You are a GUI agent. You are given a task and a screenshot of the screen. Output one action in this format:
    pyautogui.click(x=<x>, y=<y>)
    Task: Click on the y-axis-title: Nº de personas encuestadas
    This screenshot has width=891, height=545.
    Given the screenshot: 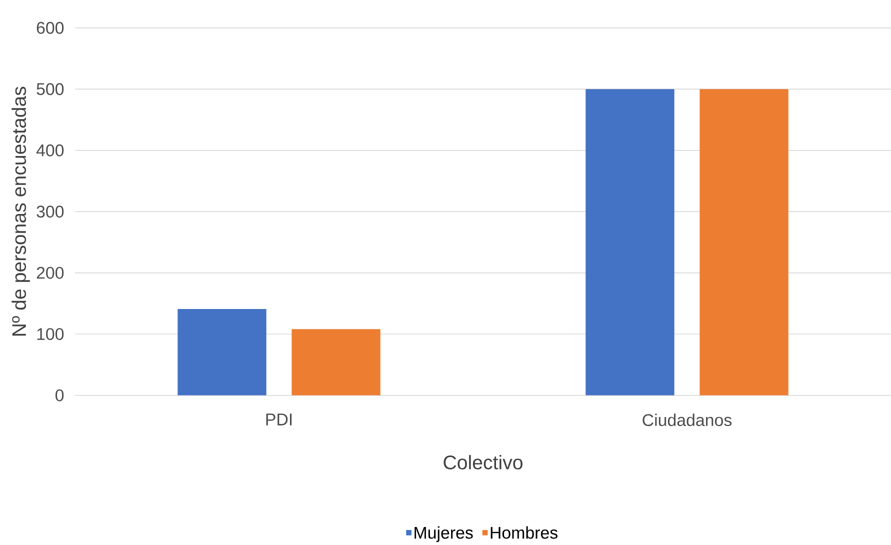 What is the action you would take?
    pyautogui.click(x=21, y=211)
    